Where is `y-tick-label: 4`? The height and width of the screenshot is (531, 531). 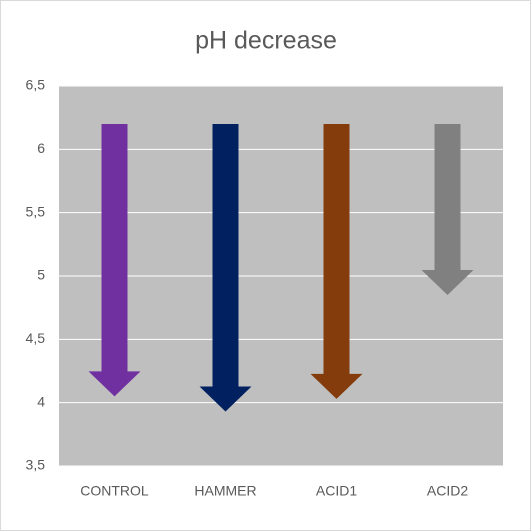 y-tick-label: 4 is located at coordinates (41, 401).